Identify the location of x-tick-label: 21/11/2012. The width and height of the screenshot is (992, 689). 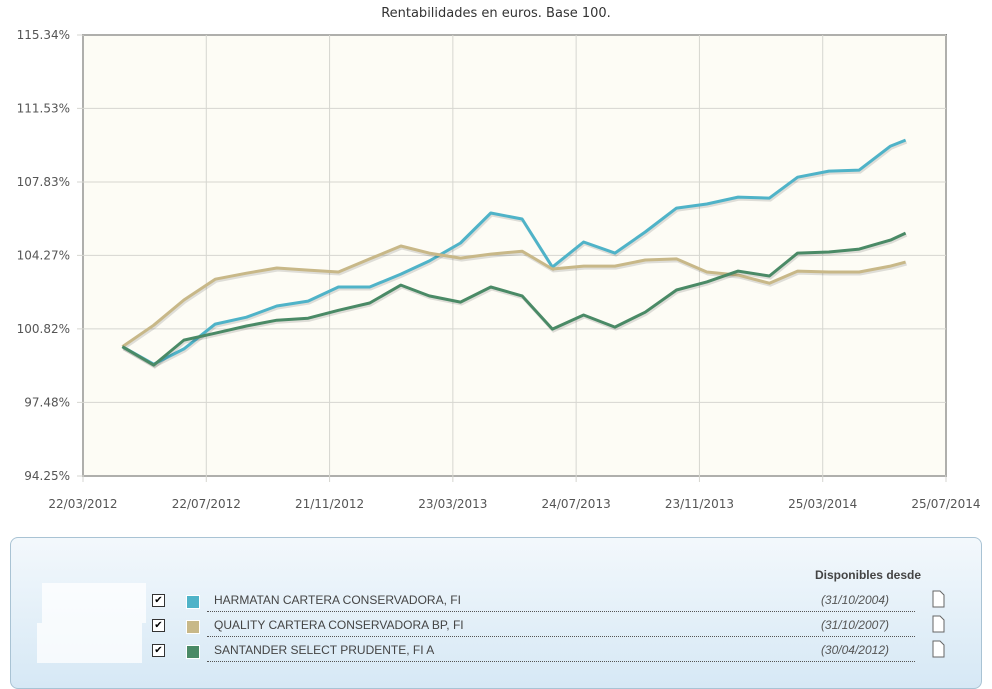
(329, 504).